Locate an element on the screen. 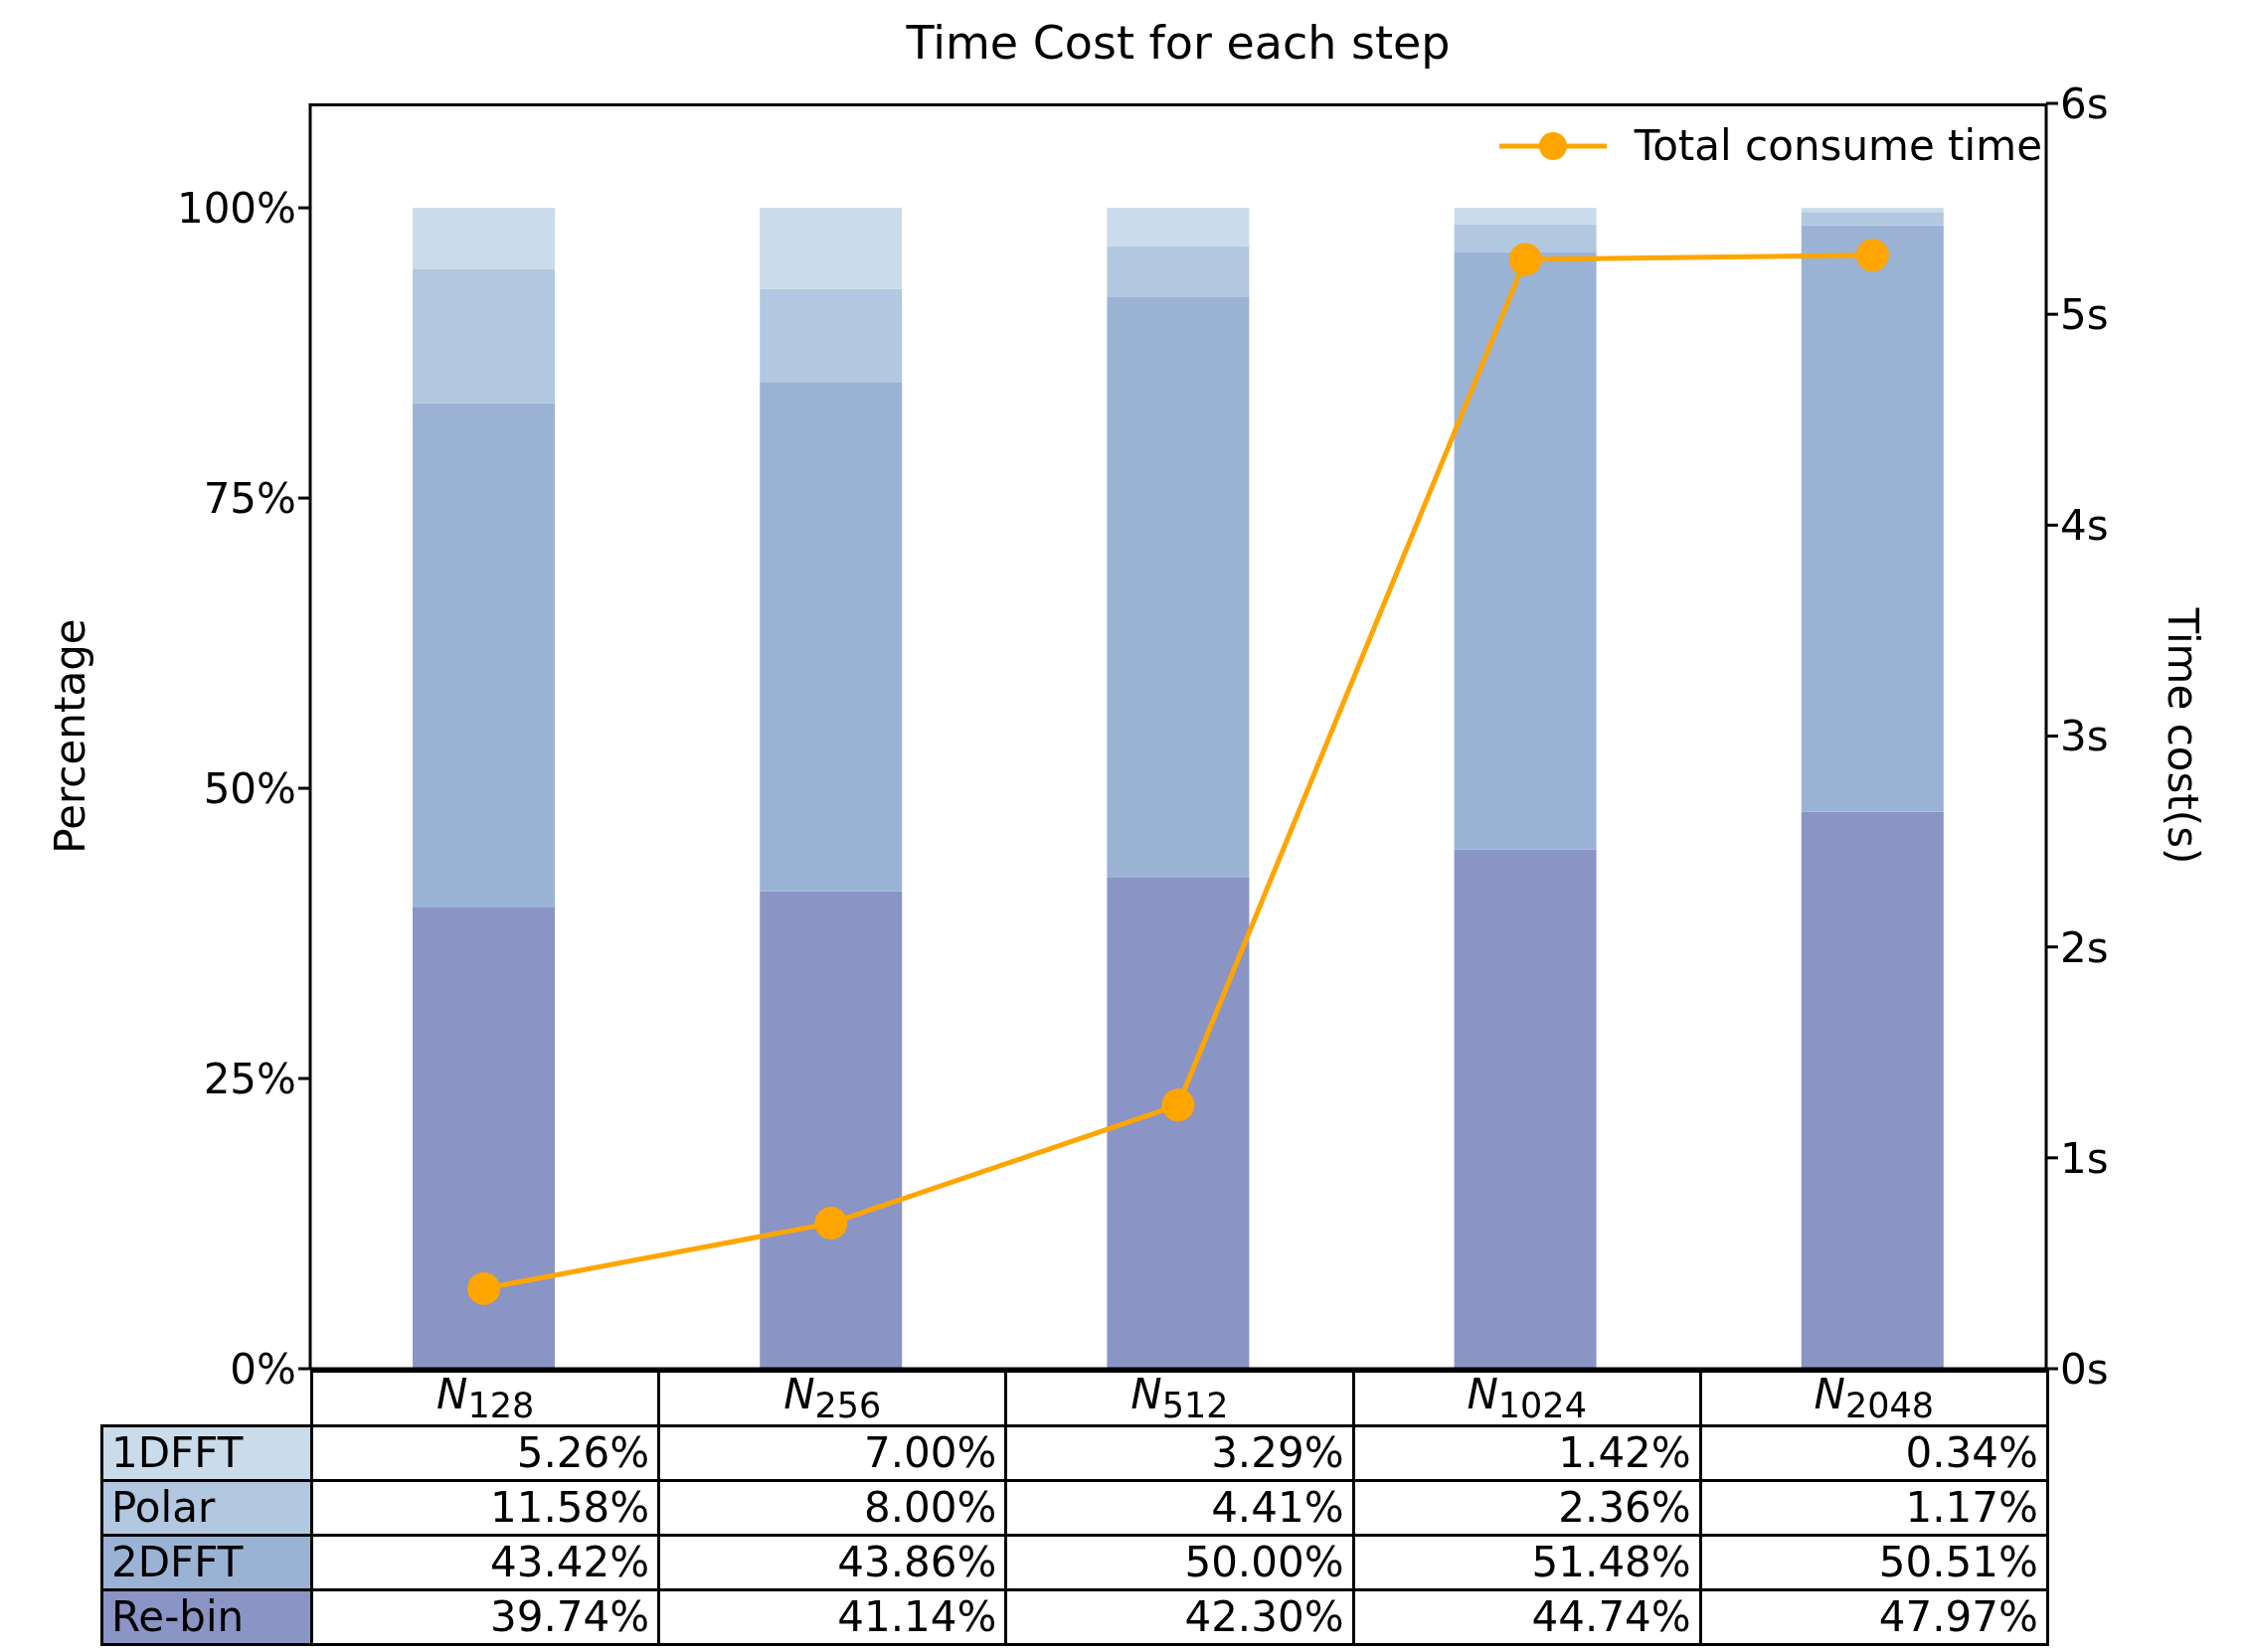  y2-tick-label: 6s is located at coordinates (2084, 103).